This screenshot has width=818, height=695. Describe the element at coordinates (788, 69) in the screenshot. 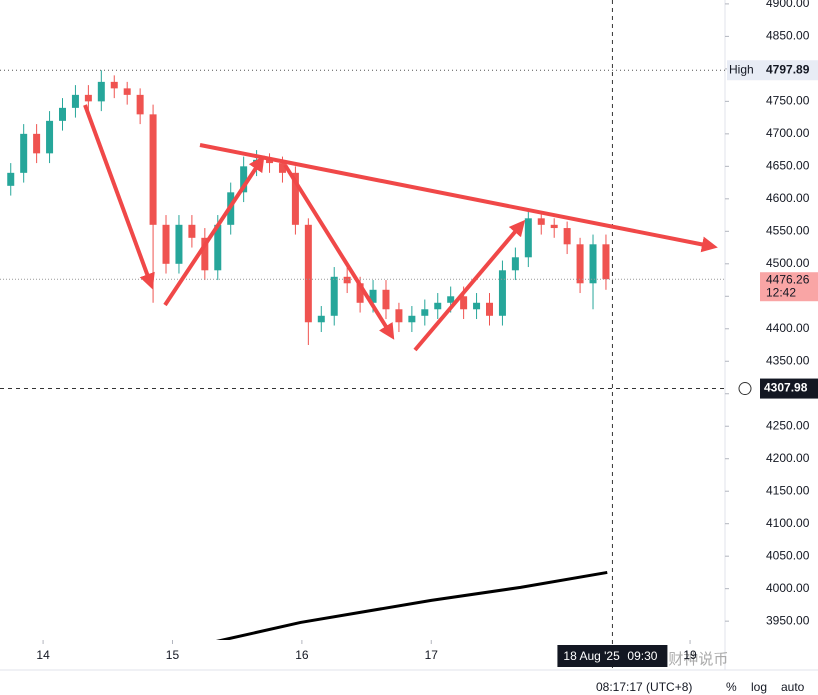

I see `high-value: 4797.89` at that location.